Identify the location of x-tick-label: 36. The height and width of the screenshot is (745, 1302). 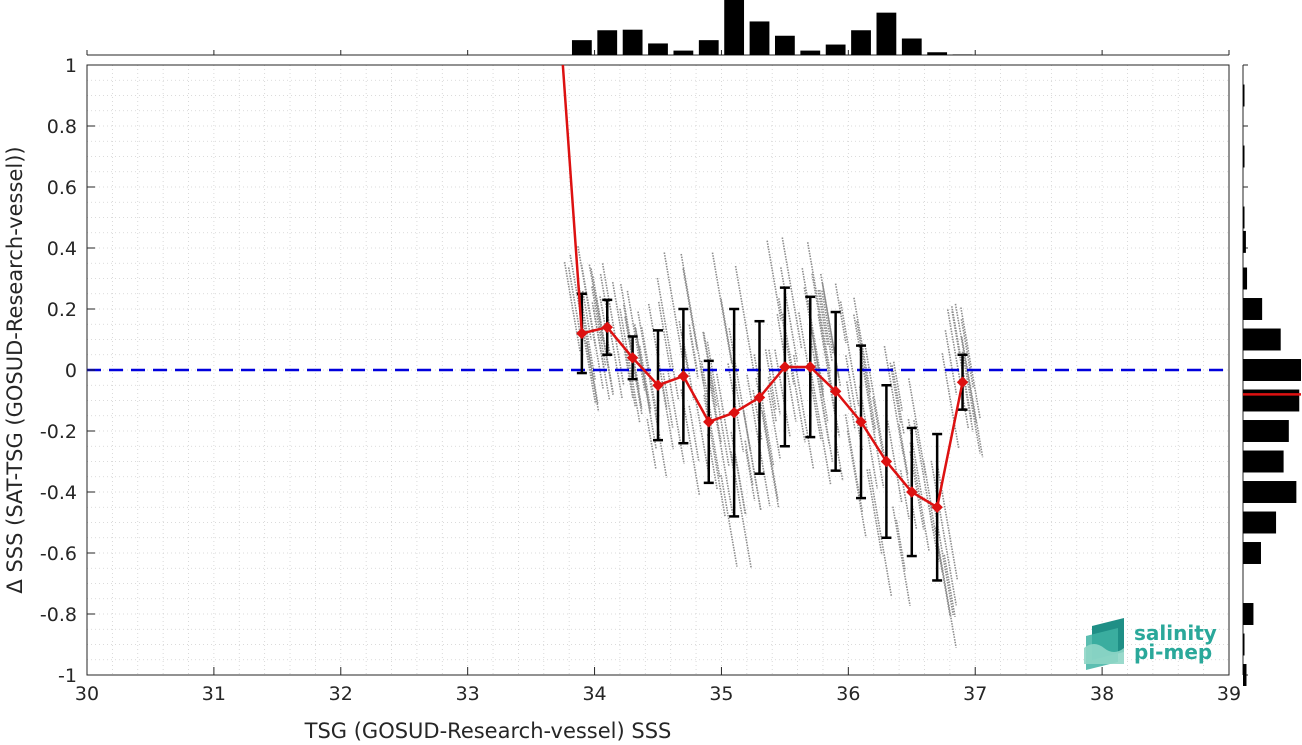
(848, 694).